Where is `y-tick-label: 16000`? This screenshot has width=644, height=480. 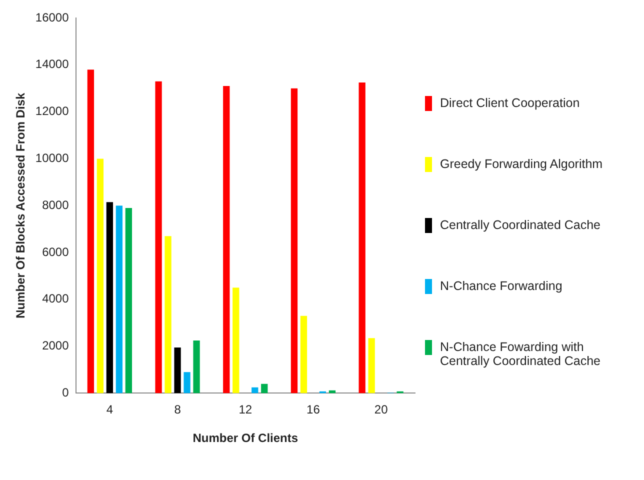
y-tick-label: 16000 is located at coordinates (52, 17).